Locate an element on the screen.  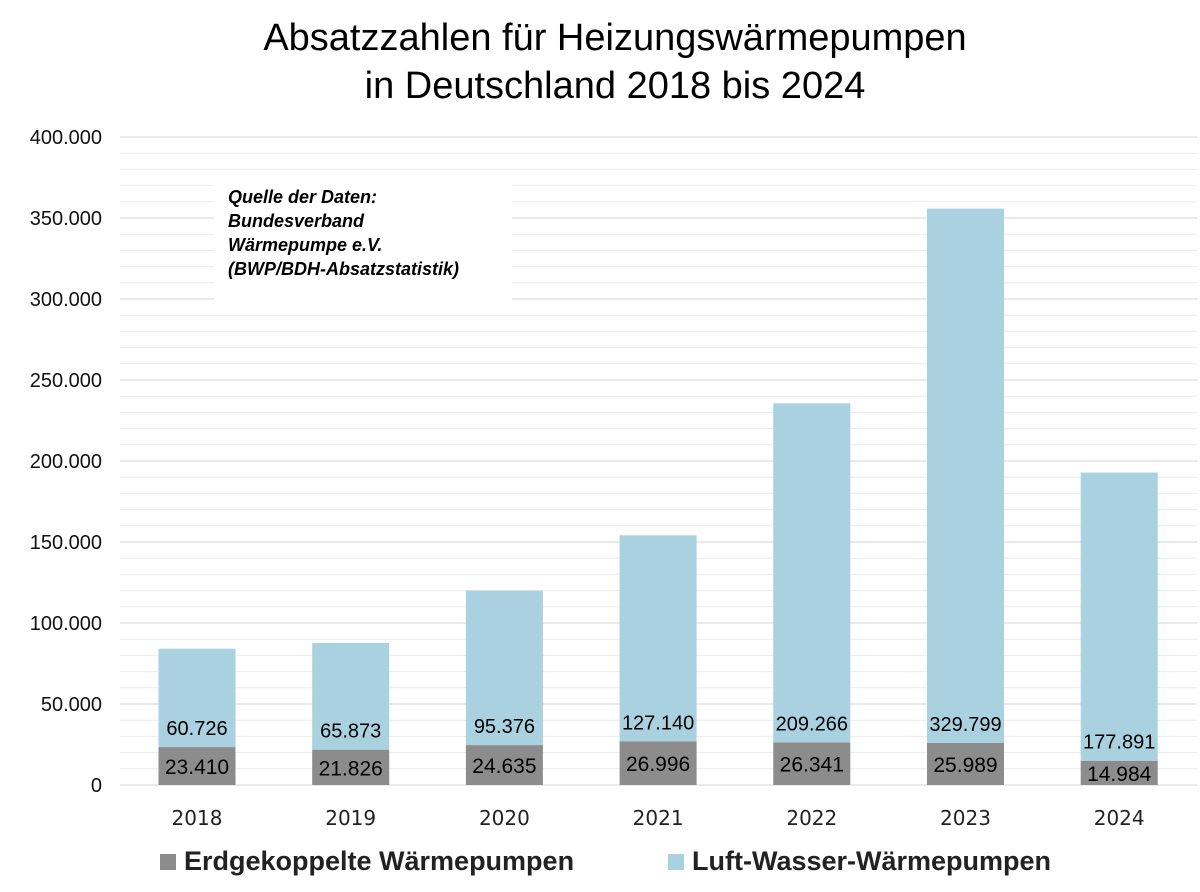
legend-label-luft-wasser: Luft-Wasser-Wärmepumpen is located at coordinates (872, 861).